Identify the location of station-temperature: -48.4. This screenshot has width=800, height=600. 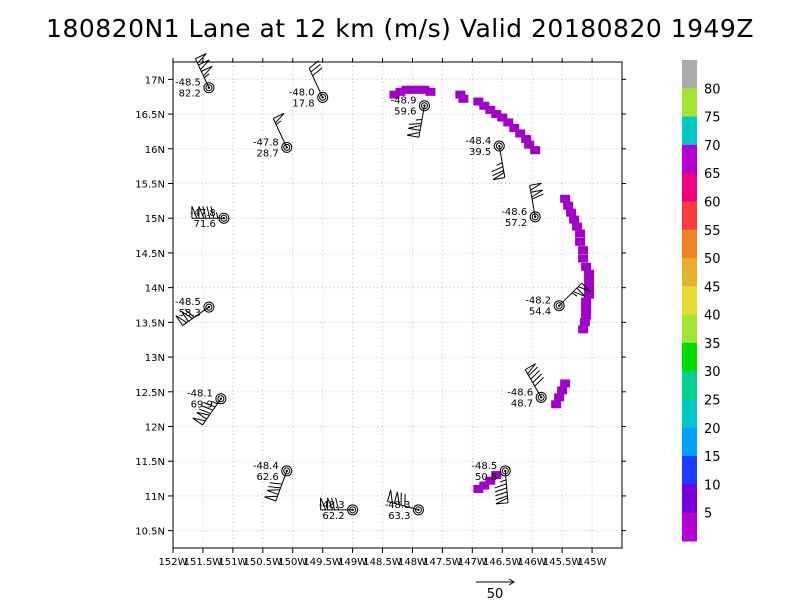
(478, 141).